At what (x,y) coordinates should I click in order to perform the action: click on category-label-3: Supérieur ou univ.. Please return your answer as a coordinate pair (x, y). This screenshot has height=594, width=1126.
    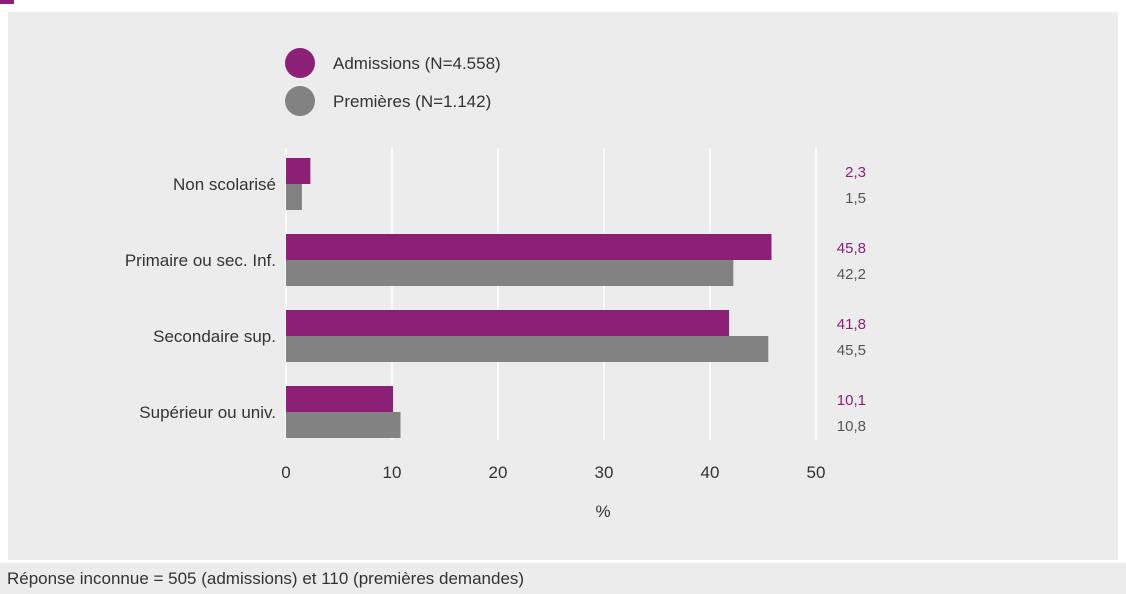
    Looking at the image, I should click on (207, 412).